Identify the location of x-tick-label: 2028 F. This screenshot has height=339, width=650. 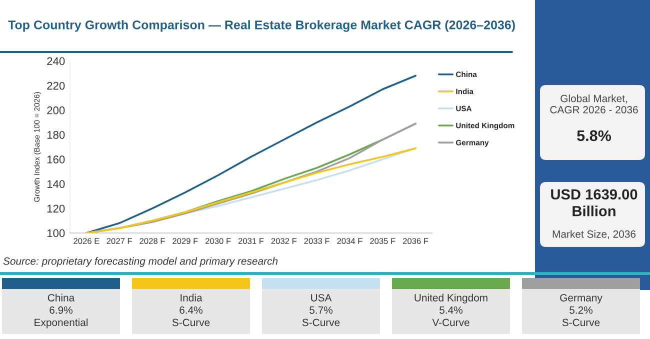
(152, 241).